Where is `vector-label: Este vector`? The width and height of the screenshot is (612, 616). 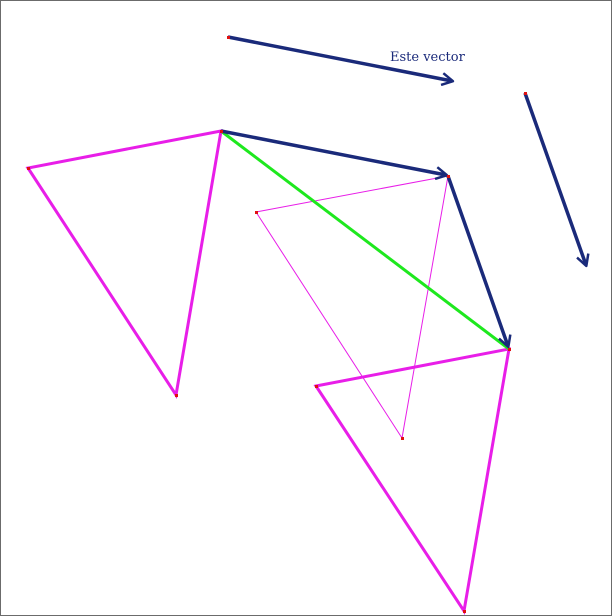 vector-label: Este vector is located at coordinates (428, 57).